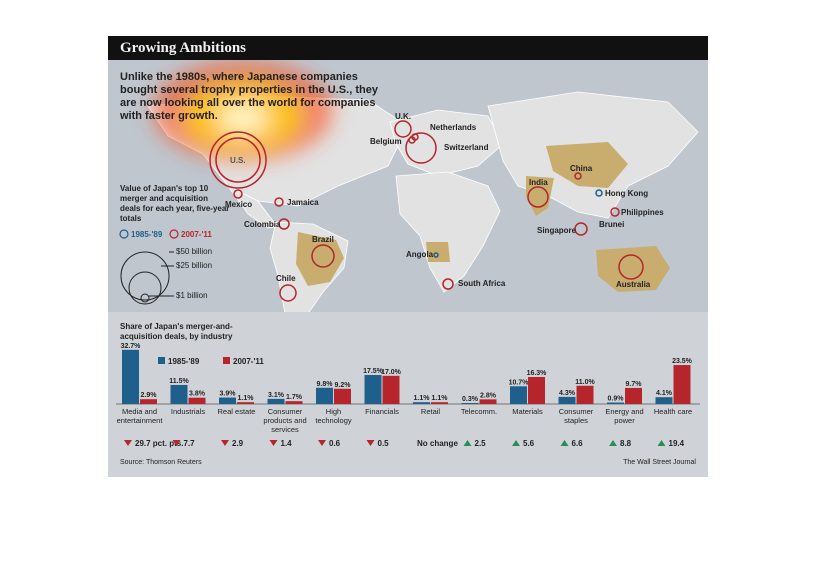  Describe the element at coordinates (237, 411) in the screenshot. I see `category-label-2: Real estate` at that location.